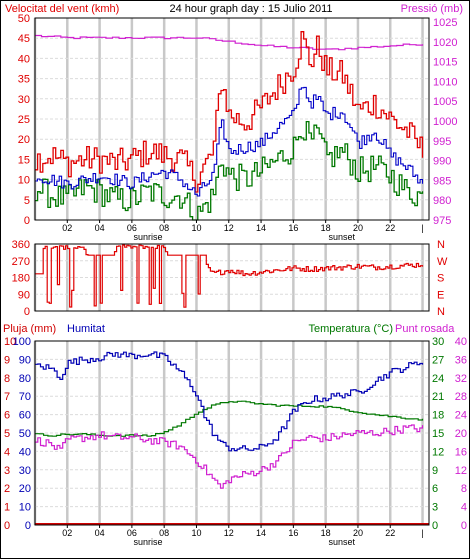 This screenshot has height=559, width=470. I want to click on dewpoint-tick-1: 4, so click(464, 508).